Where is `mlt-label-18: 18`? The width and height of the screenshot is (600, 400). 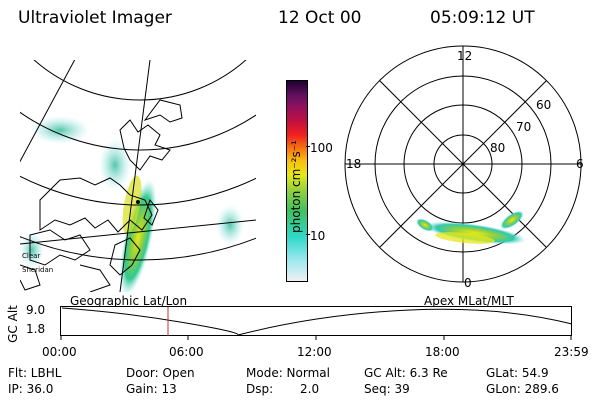 mlt-label-18: 18 is located at coordinates (353, 164).